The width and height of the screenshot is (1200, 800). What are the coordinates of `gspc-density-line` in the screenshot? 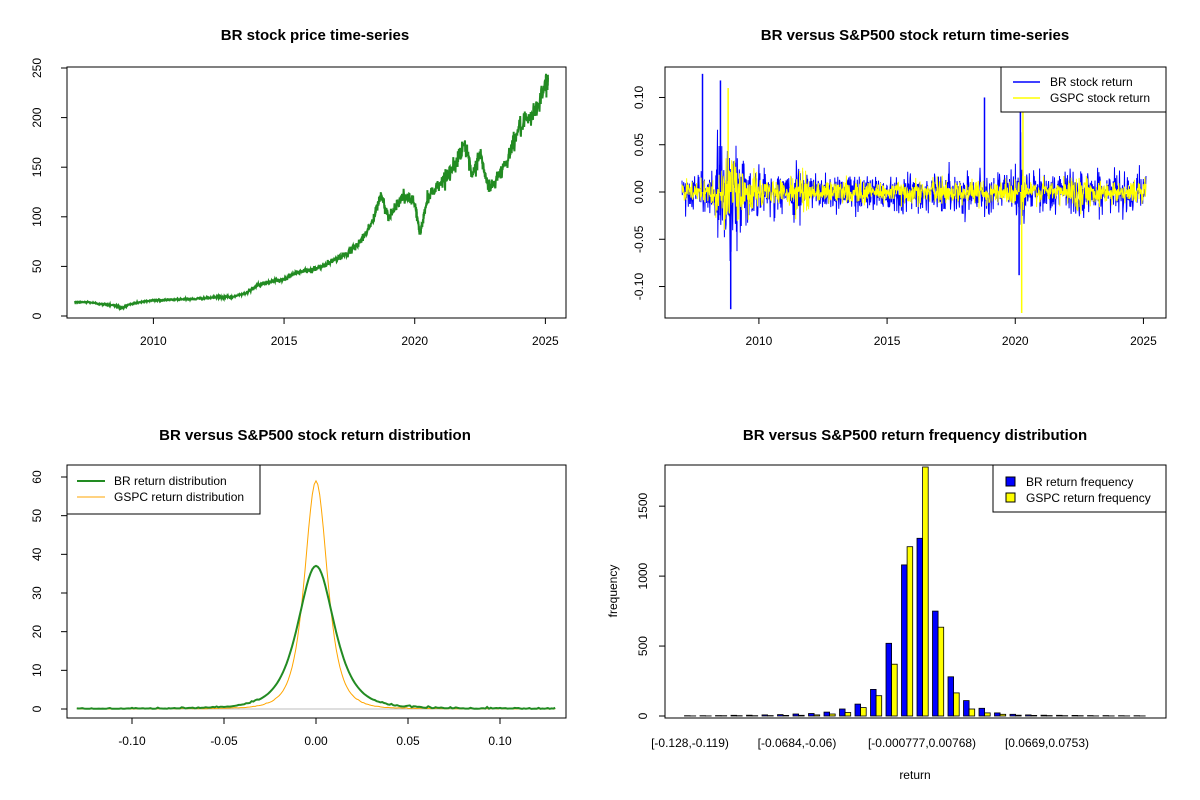 It's located at (316, 594).